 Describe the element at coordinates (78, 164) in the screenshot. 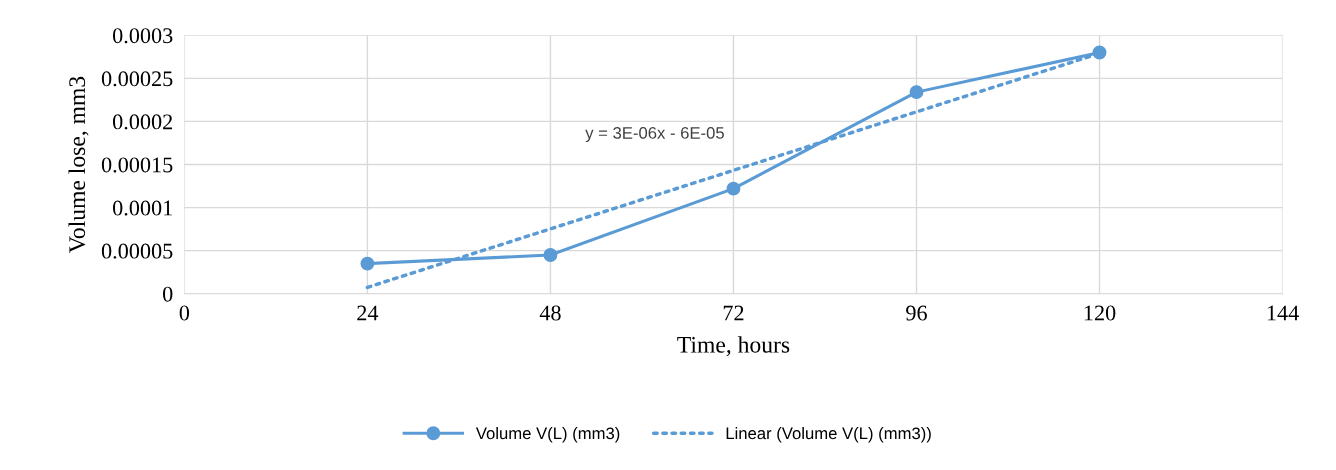

I see `y-axis-title: Volume lose, mm3` at that location.